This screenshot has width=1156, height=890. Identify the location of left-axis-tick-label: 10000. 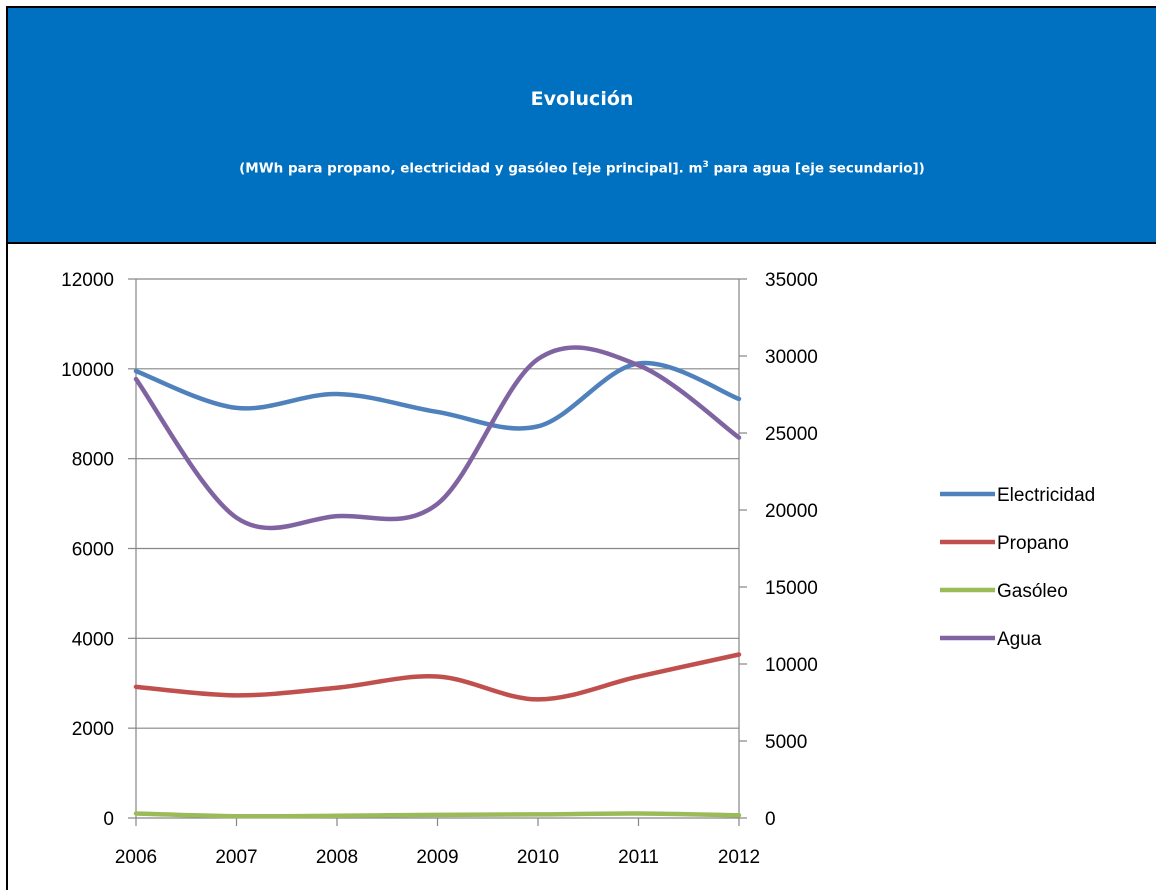
(87, 370).